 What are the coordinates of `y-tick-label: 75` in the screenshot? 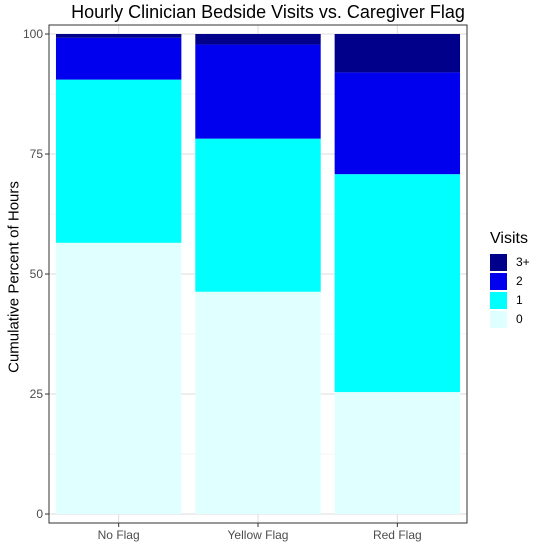 It's located at (37, 154).